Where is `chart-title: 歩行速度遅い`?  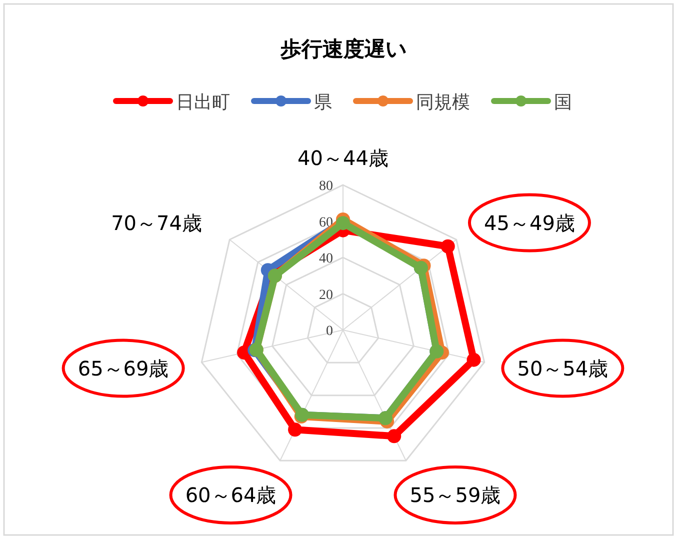
chart-title: 歩行速度遅い is located at coordinates (344, 49).